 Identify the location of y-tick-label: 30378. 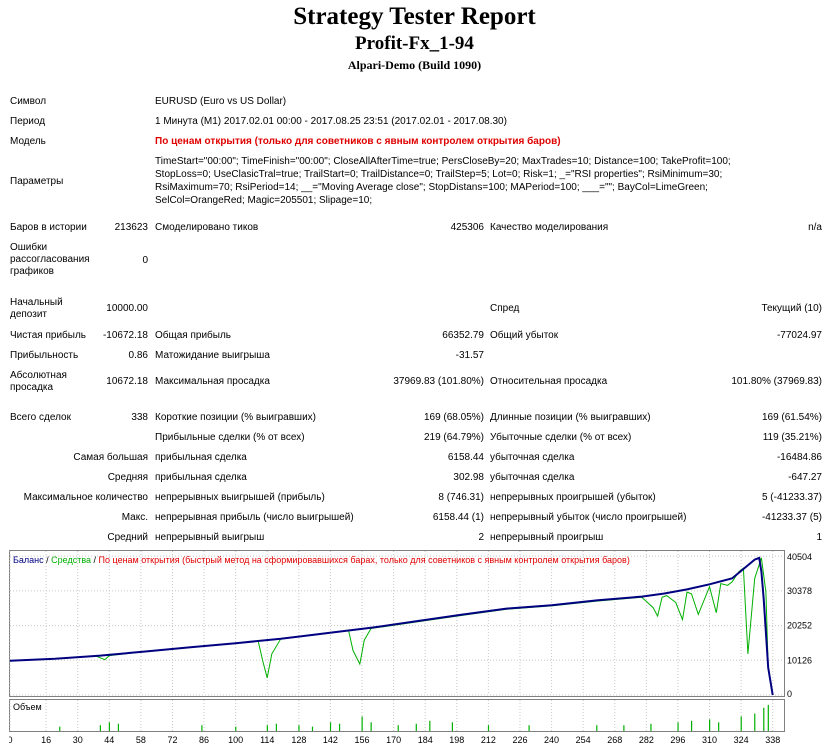
(799, 591).